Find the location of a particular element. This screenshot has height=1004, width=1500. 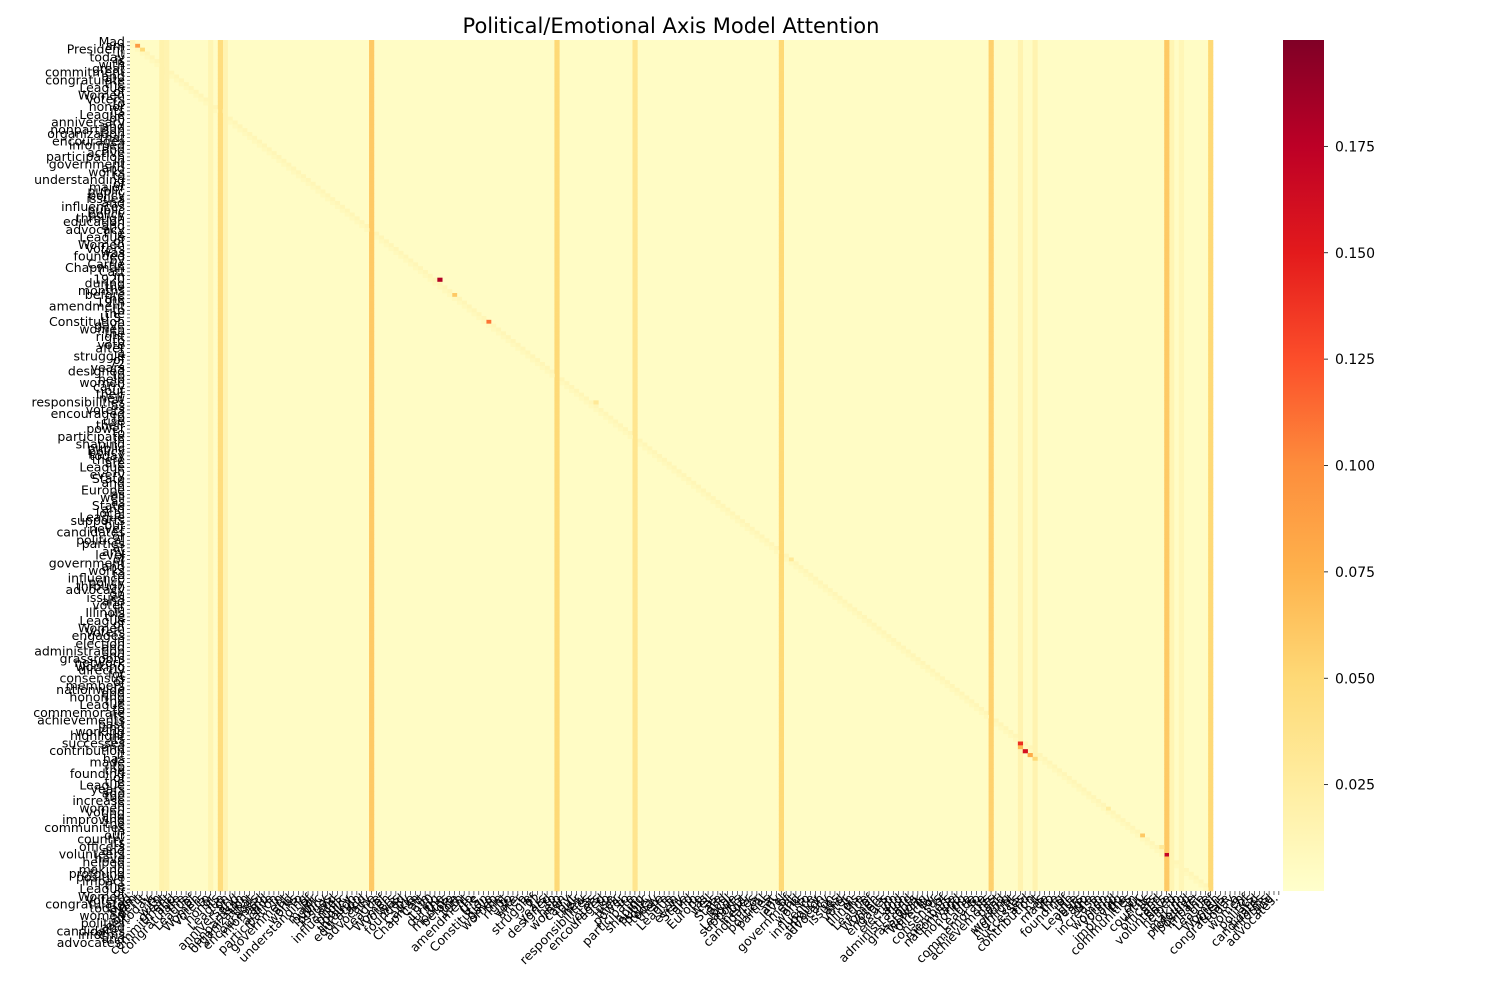

y-tick-label: nonpartisan is located at coordinates (87, 129).